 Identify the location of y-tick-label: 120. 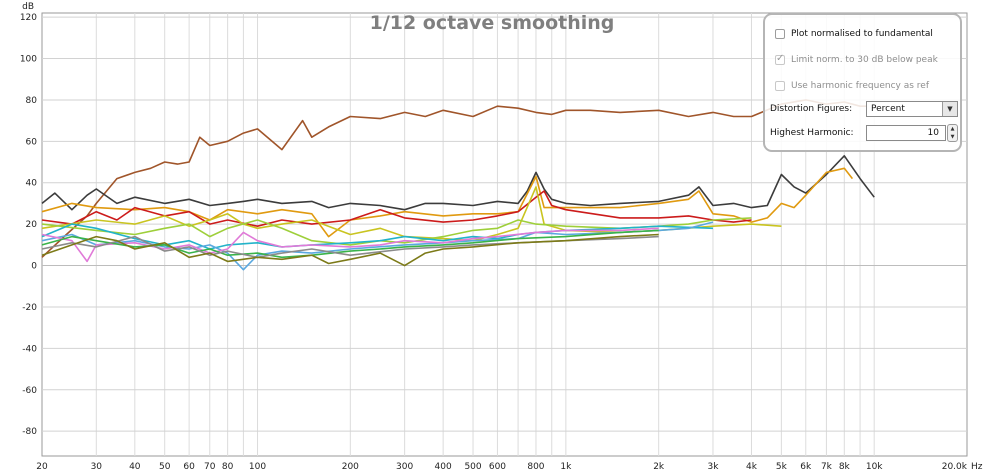
(28, 18).